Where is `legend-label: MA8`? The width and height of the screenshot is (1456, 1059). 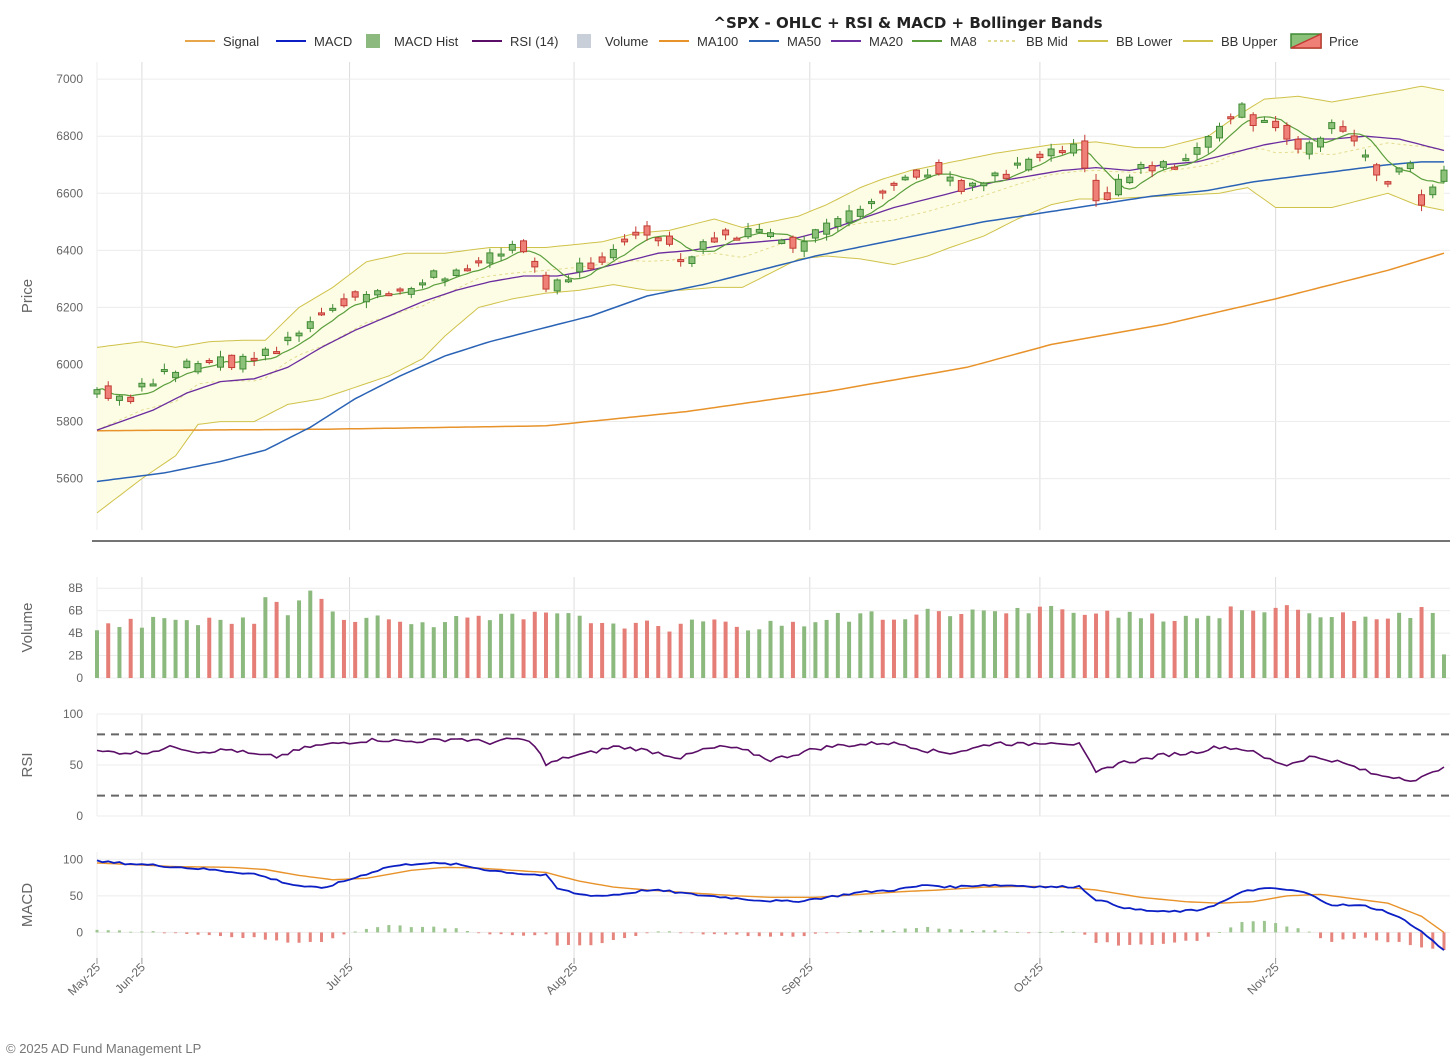 legend-label: MA8 is located at coordinates (963, 41).